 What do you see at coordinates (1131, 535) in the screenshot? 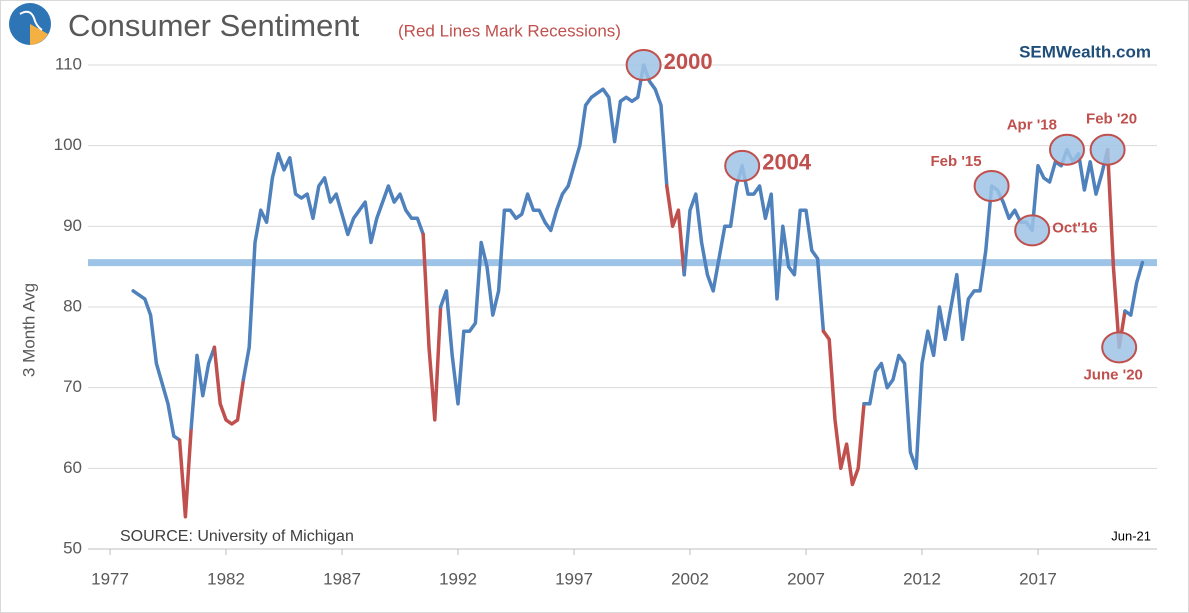
I see `date-note: Jun-21` at bounding box center [1131, 535].